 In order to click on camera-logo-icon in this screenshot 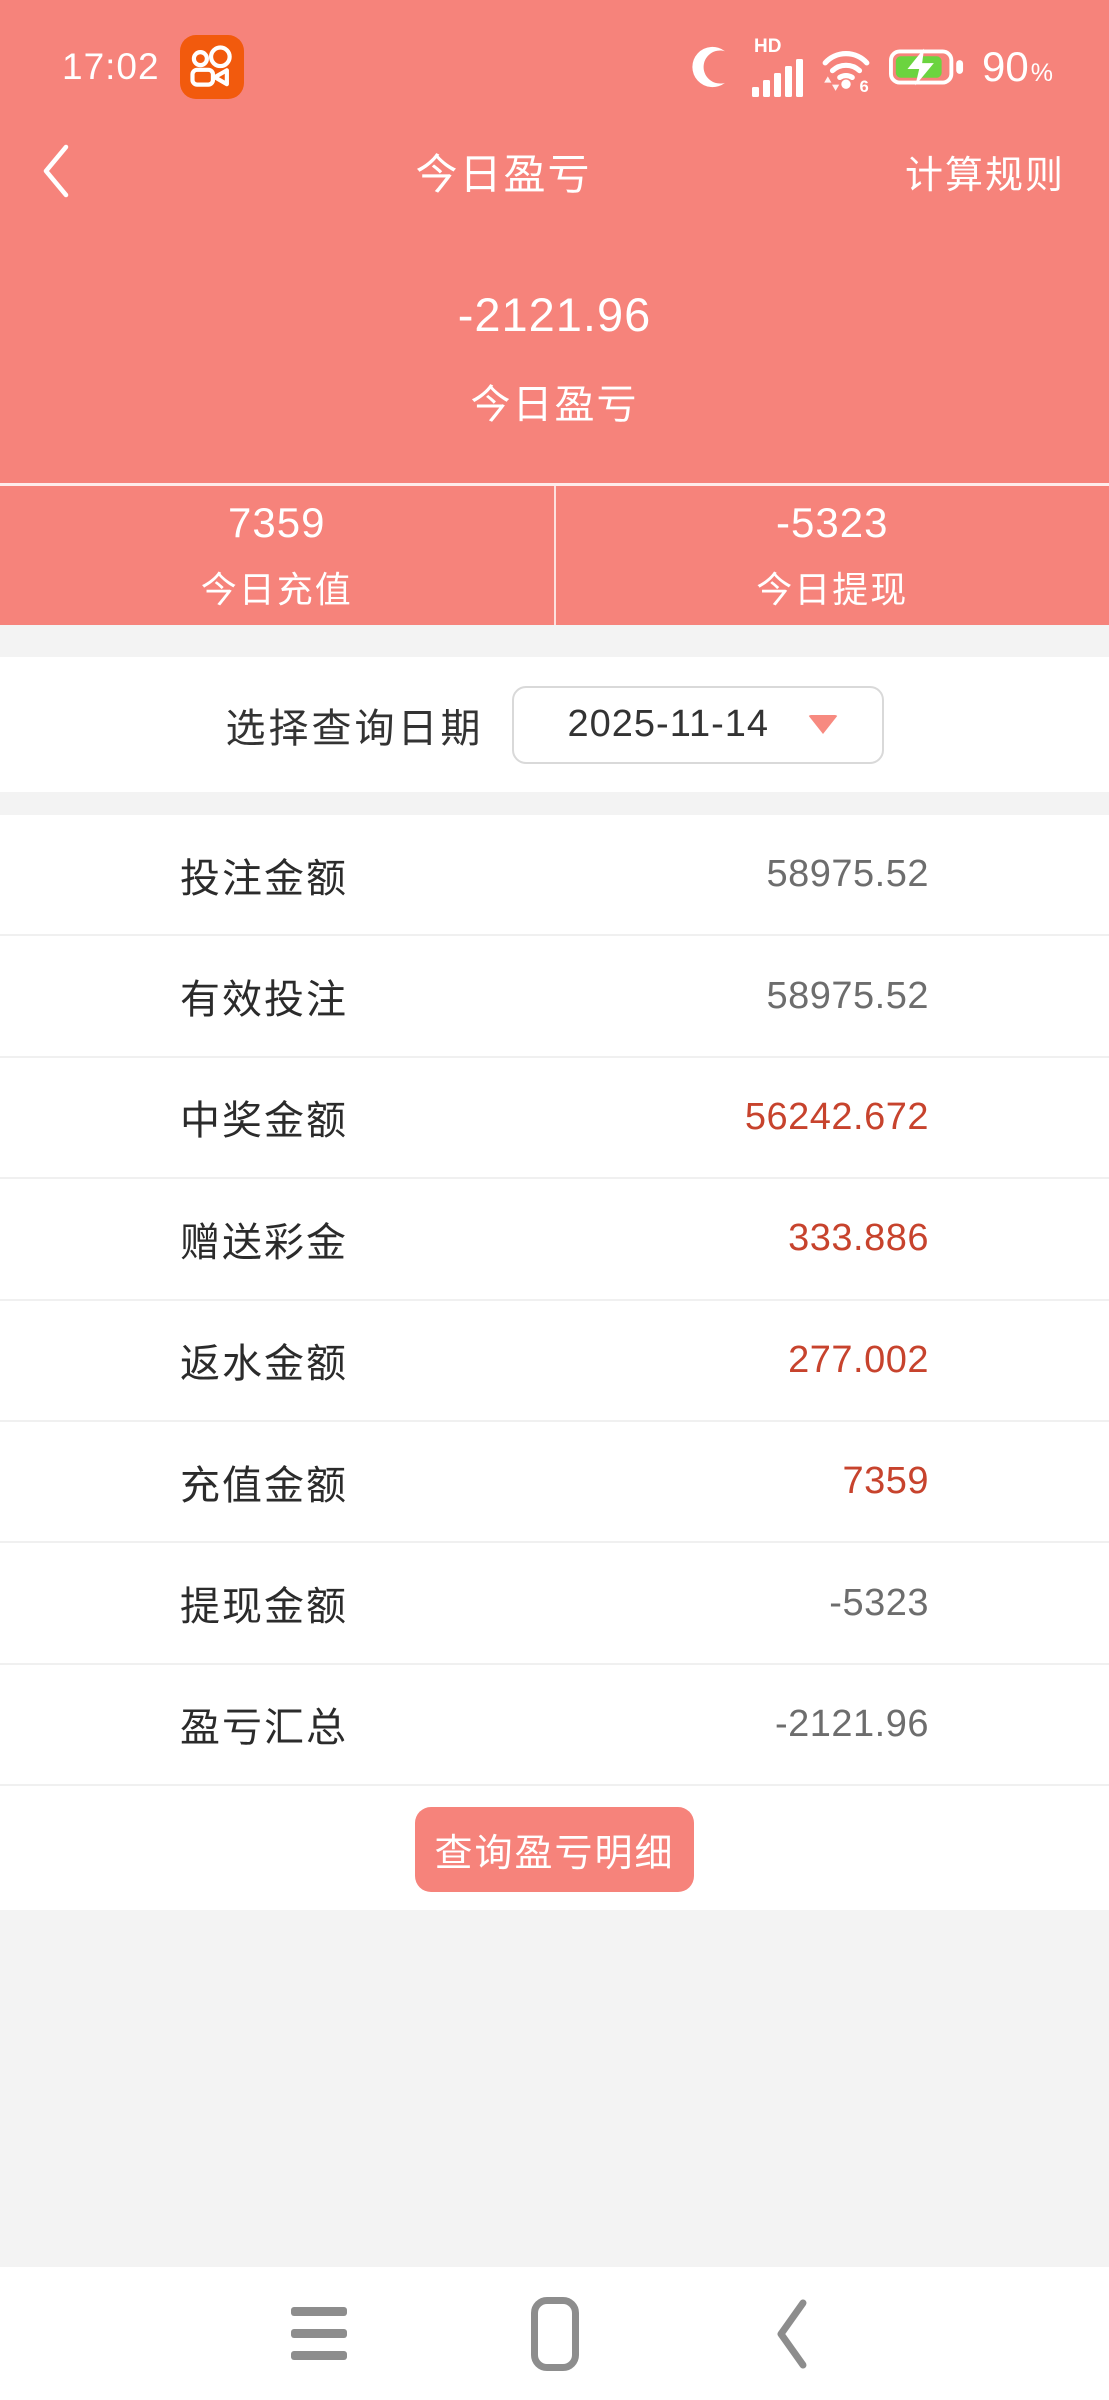, I will do `click(211, 66)`.